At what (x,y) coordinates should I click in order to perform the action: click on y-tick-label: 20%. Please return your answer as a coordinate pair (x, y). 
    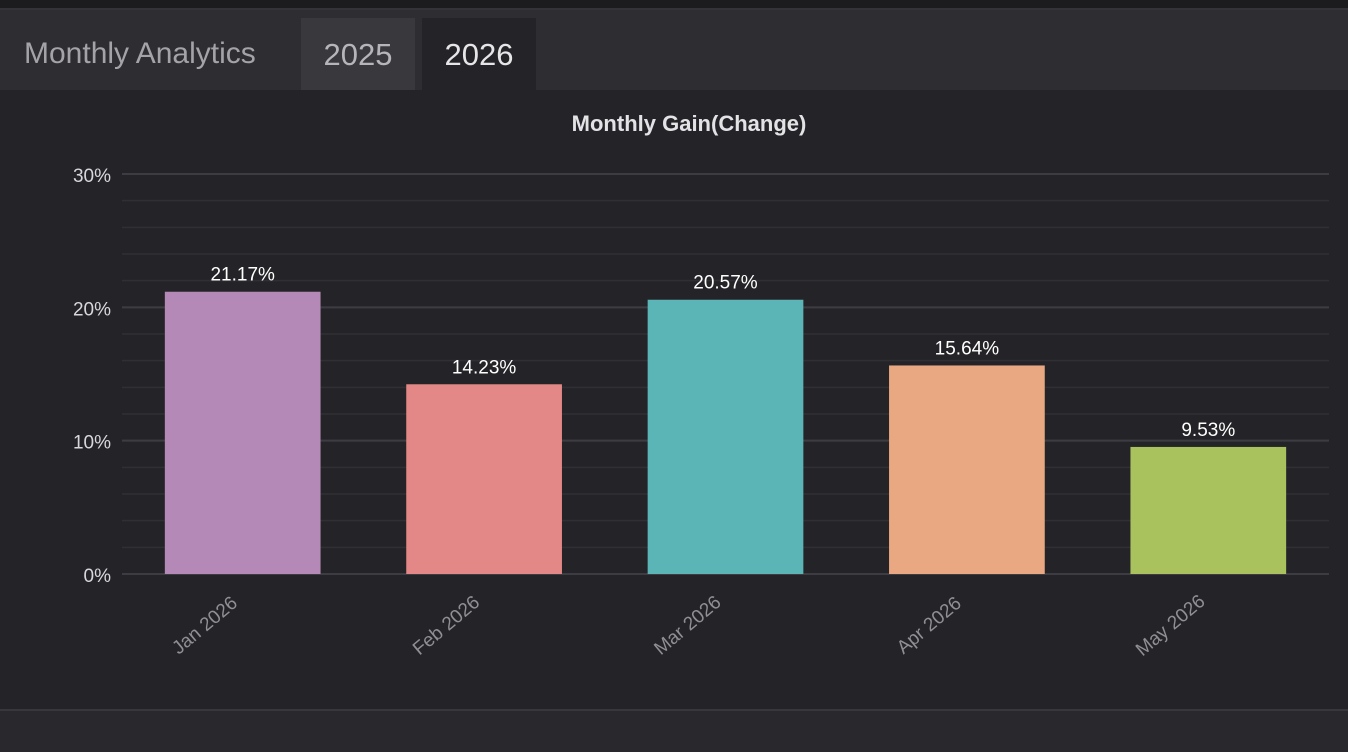
    Looking at the image, I should click on (92, 309).